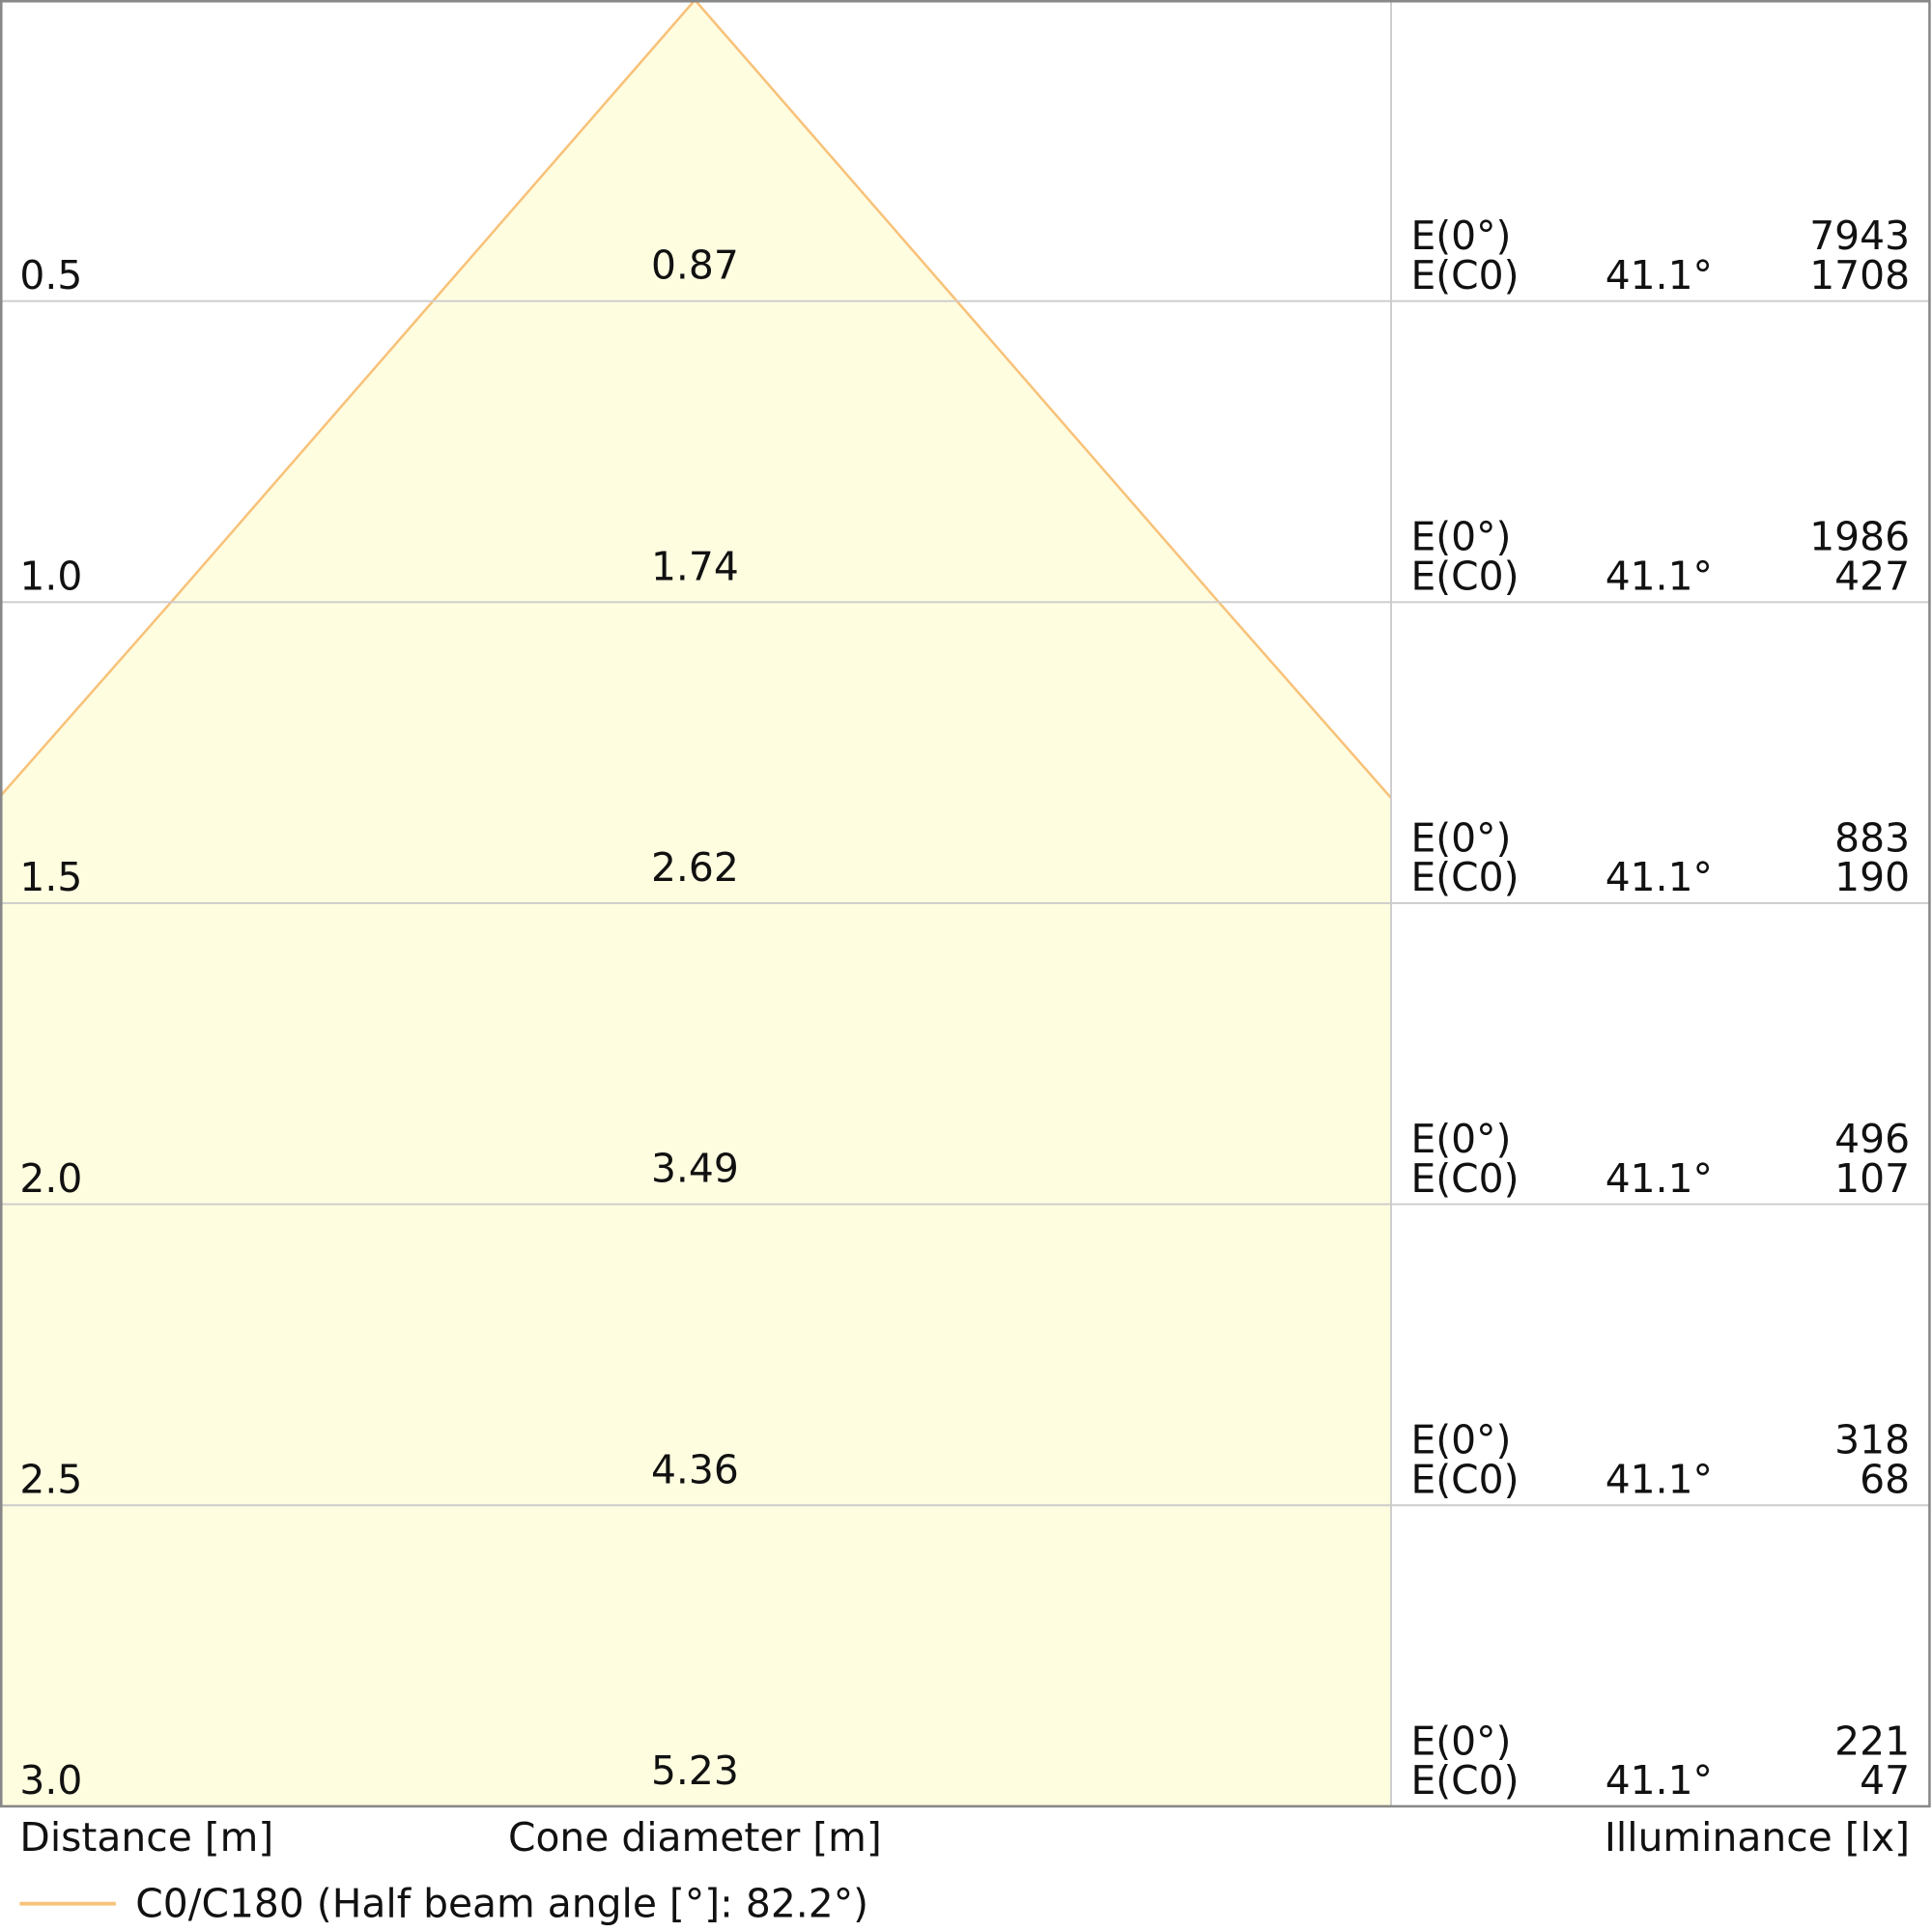 The image size is (1932, 1932). I want to click on distance-label: Distance [m], so click(146, 1837).